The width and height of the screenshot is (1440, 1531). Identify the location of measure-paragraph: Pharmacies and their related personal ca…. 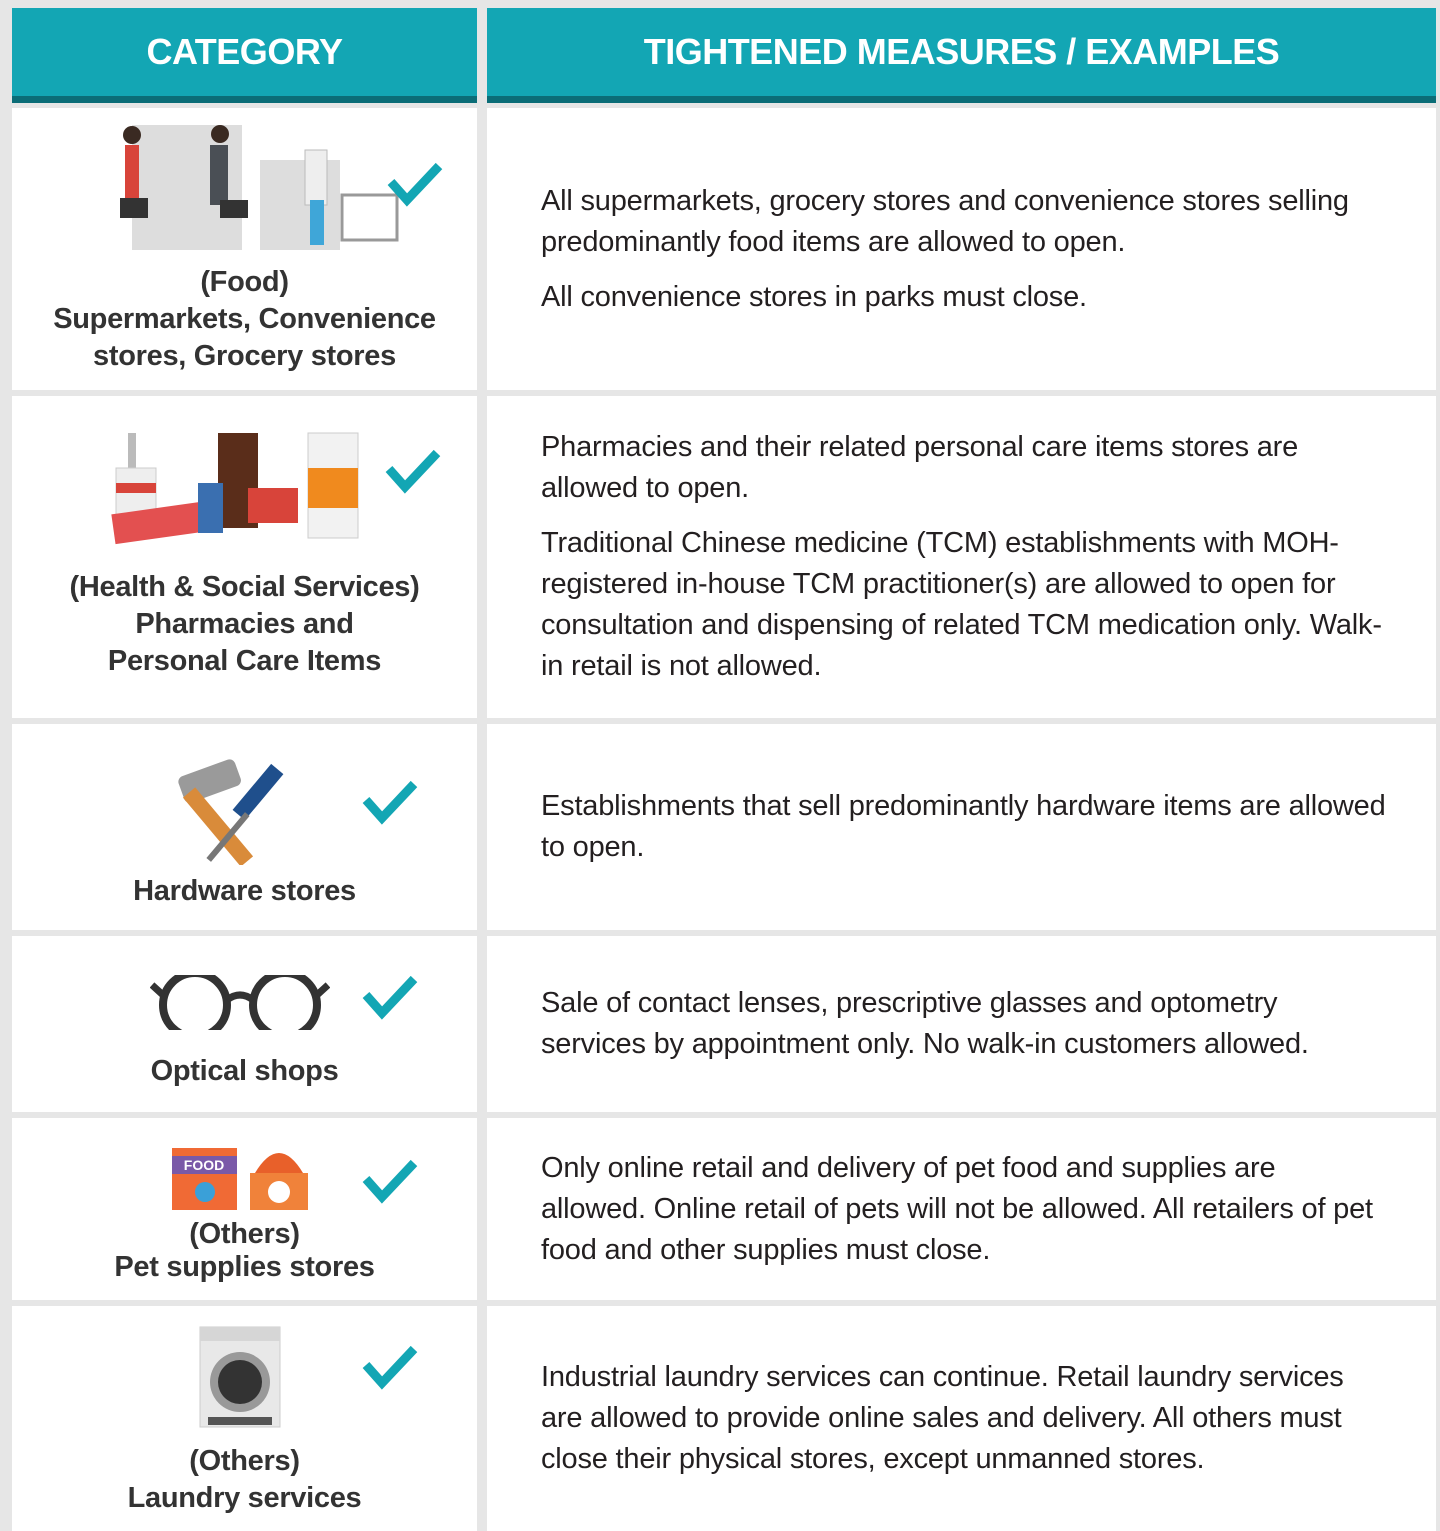
(920, 467).